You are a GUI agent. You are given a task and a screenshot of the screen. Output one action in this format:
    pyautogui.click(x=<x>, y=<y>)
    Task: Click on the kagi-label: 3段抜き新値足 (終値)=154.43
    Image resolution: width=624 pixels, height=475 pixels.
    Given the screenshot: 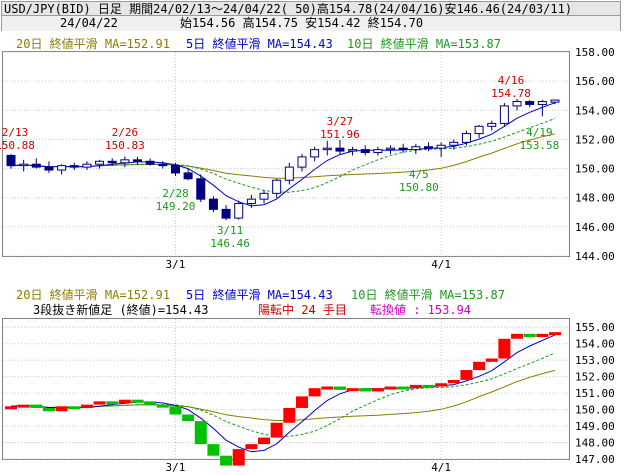 What is the action you would take?
    pyautogui.click(x=124, y=310)
    